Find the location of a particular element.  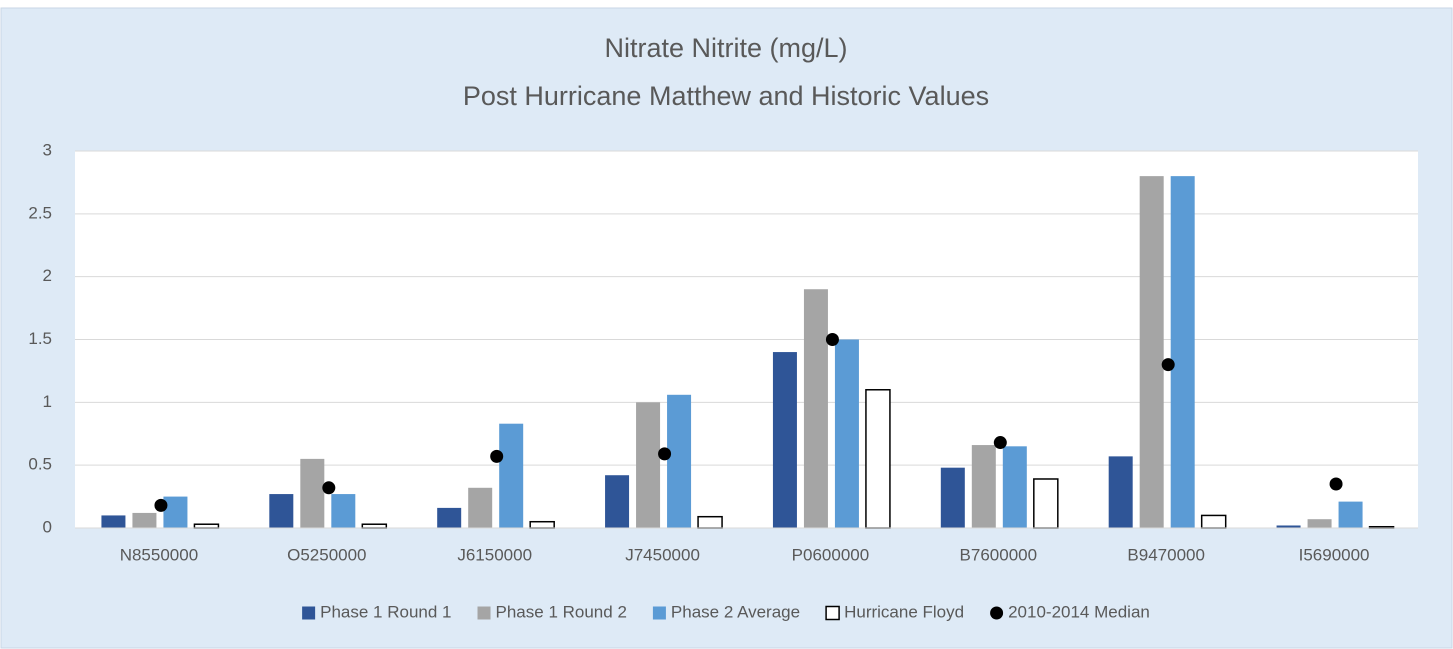

x-tick-label: B9470000 is located at coordinates (1166, 554).